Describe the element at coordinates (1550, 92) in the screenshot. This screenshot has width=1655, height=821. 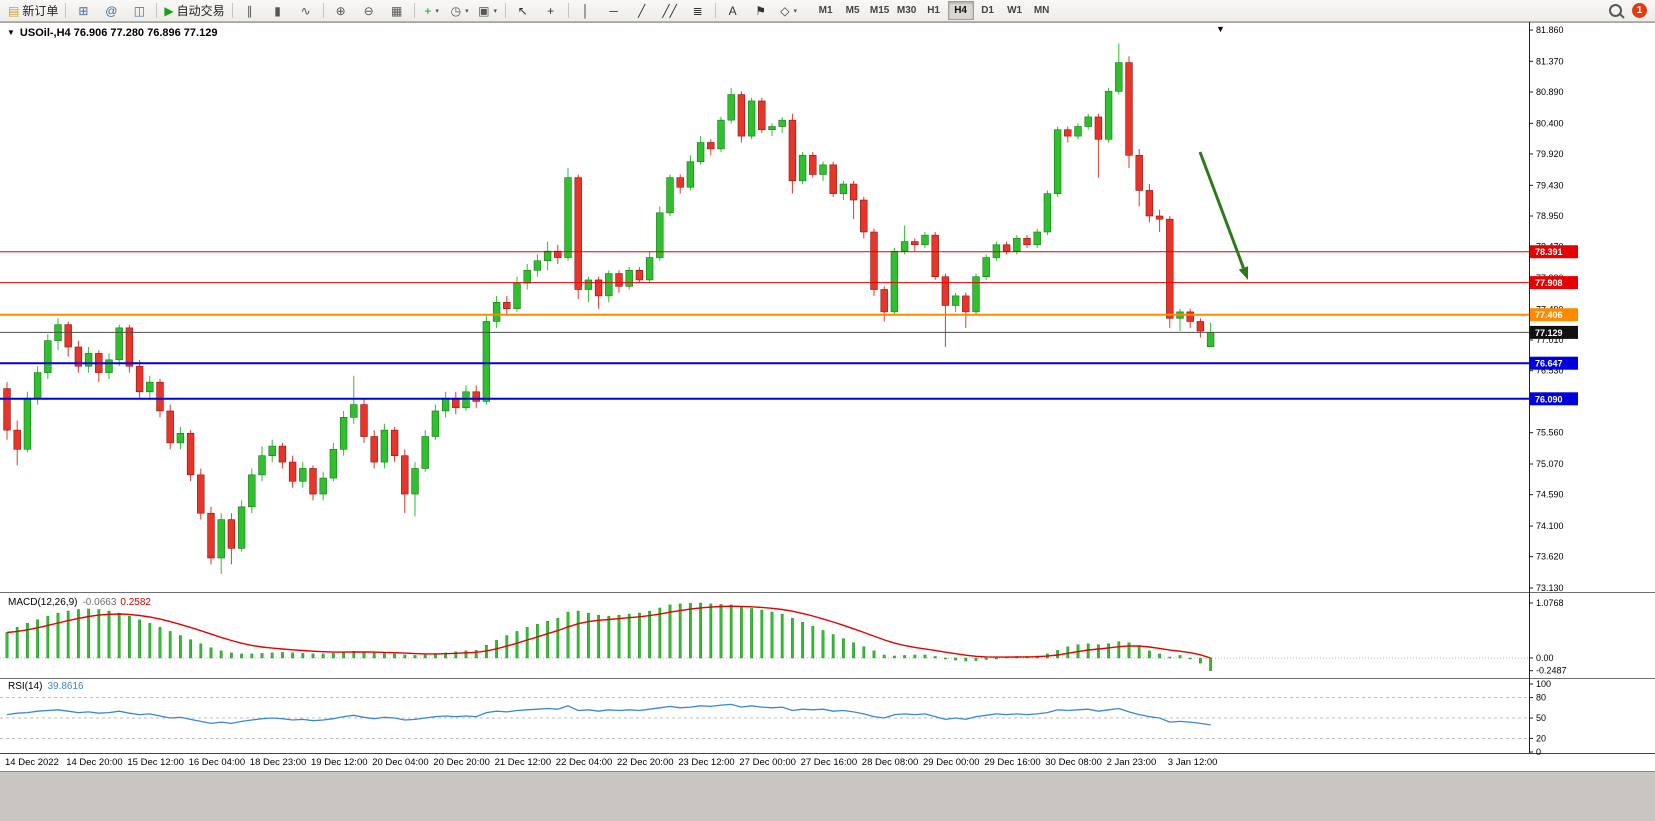
I see `svg-text: 80.890` at that location.